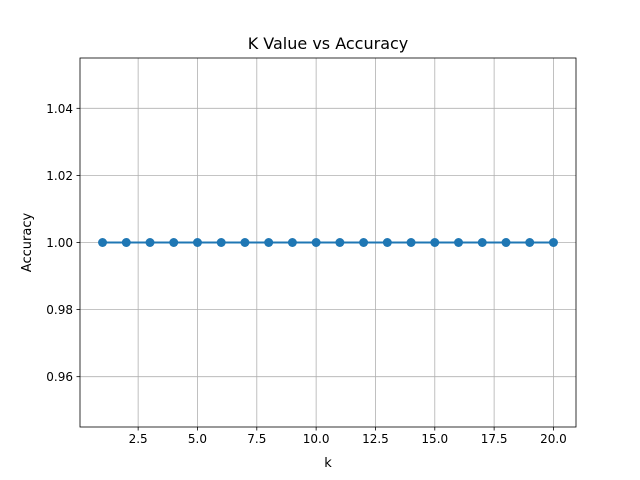 The width and height of the screenshot is (640, 480). What do you see at coordinates (59, 176) in the screenshot?
I see `y-tick-label: 1.02` at bounding box center [59, 176].